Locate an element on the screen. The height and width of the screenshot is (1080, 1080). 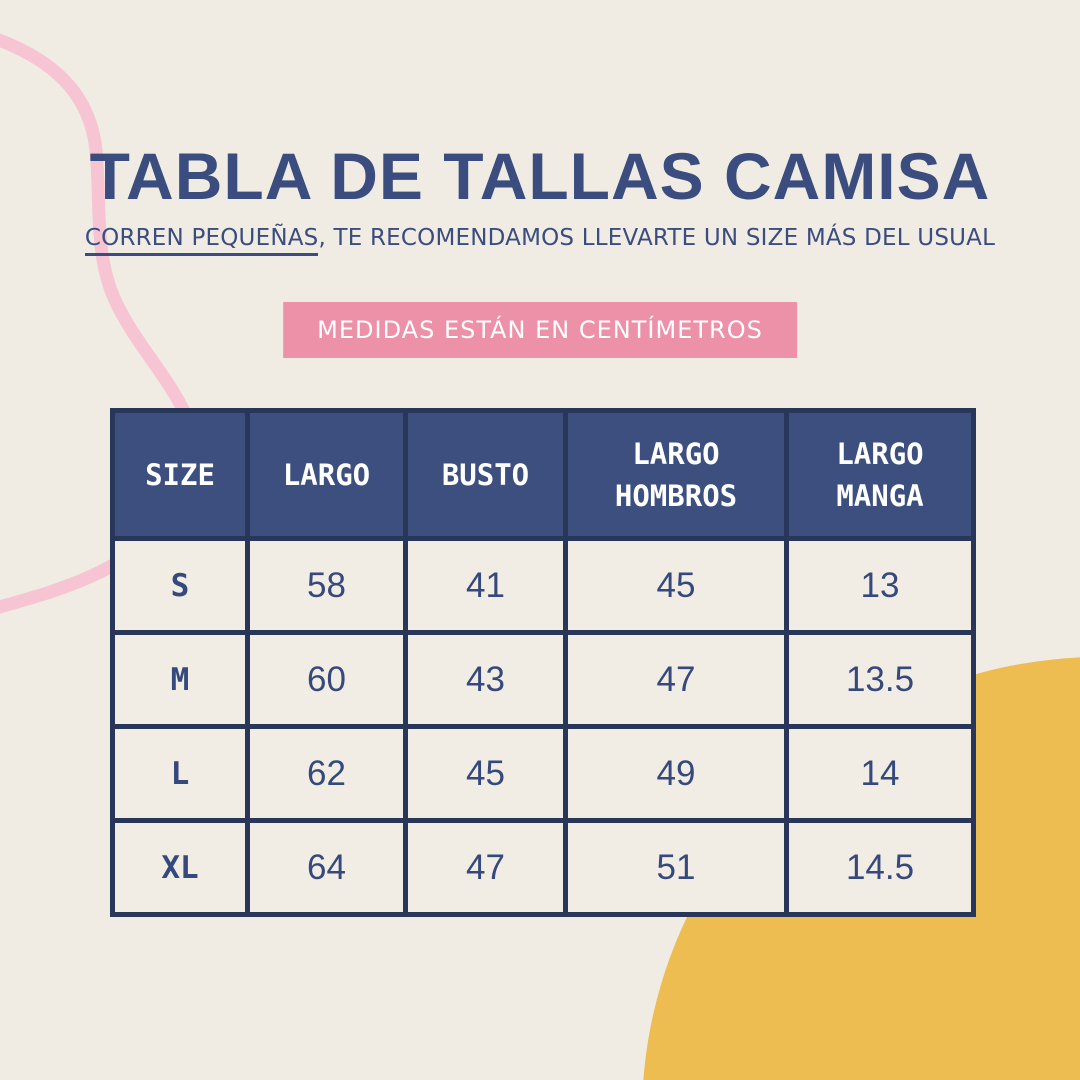
value-cell: 58 is located at coordinates (326, 585).